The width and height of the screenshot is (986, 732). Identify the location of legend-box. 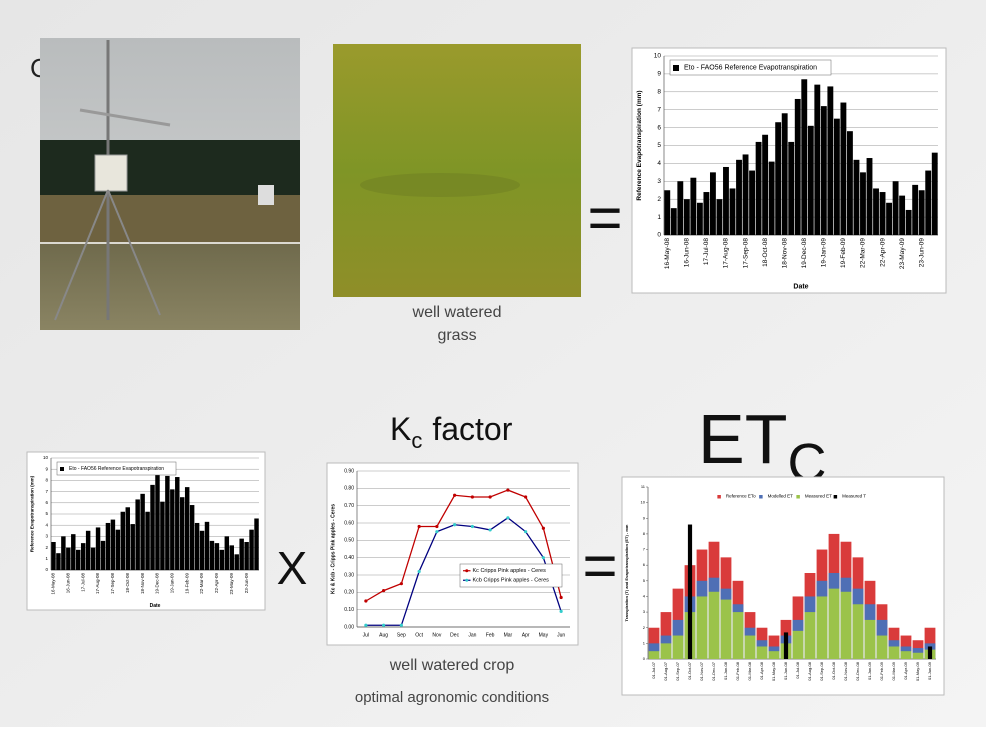
(116, 468).